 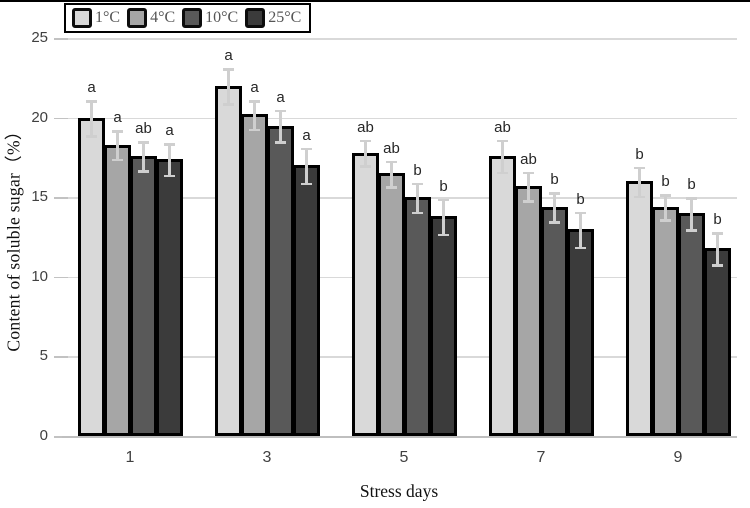 I want to click on x-category-label: 5, so click(x=404, y=457).